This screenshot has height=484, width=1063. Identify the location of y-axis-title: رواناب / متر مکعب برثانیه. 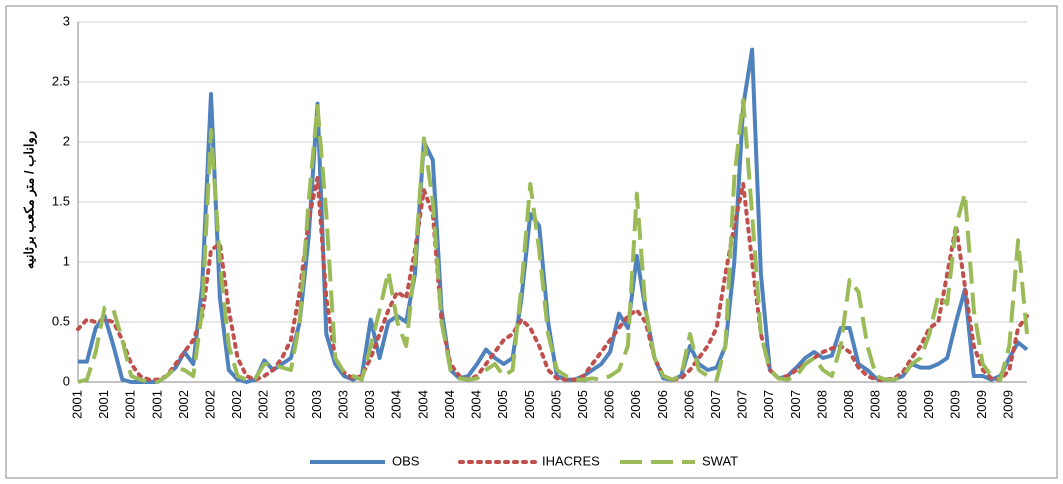
(29, 200).